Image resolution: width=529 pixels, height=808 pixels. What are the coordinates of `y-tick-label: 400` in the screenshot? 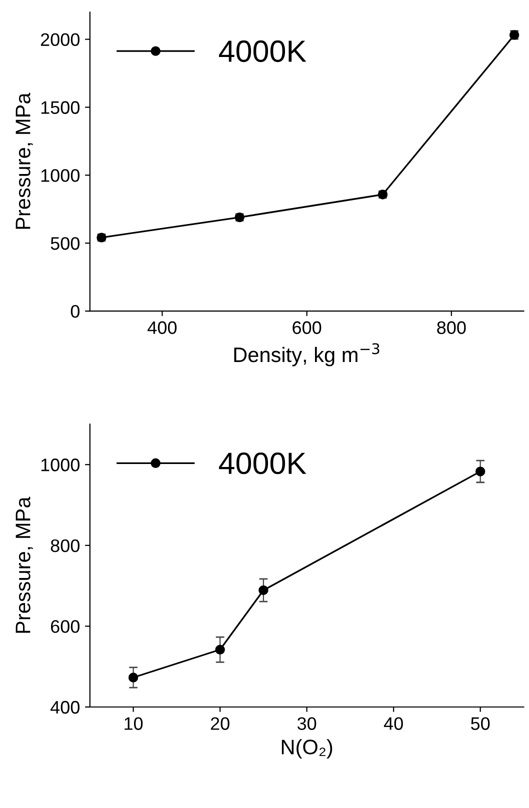 It's located at (65, 707).